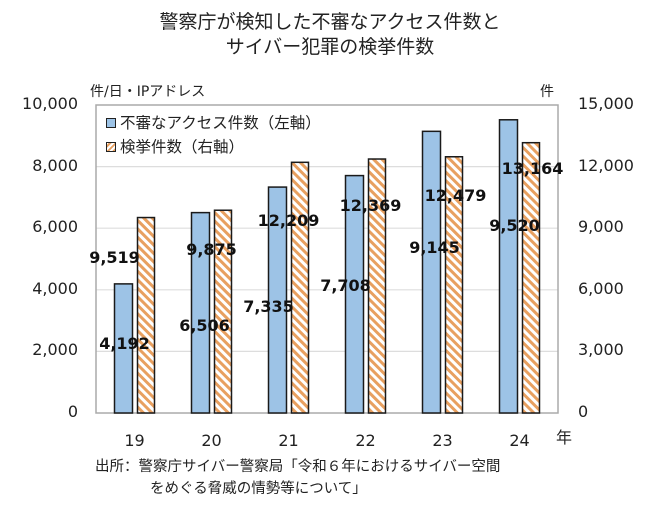 The image size is (660, 510). I want to click on right-tick-label: 9,000, so click(601, 227).